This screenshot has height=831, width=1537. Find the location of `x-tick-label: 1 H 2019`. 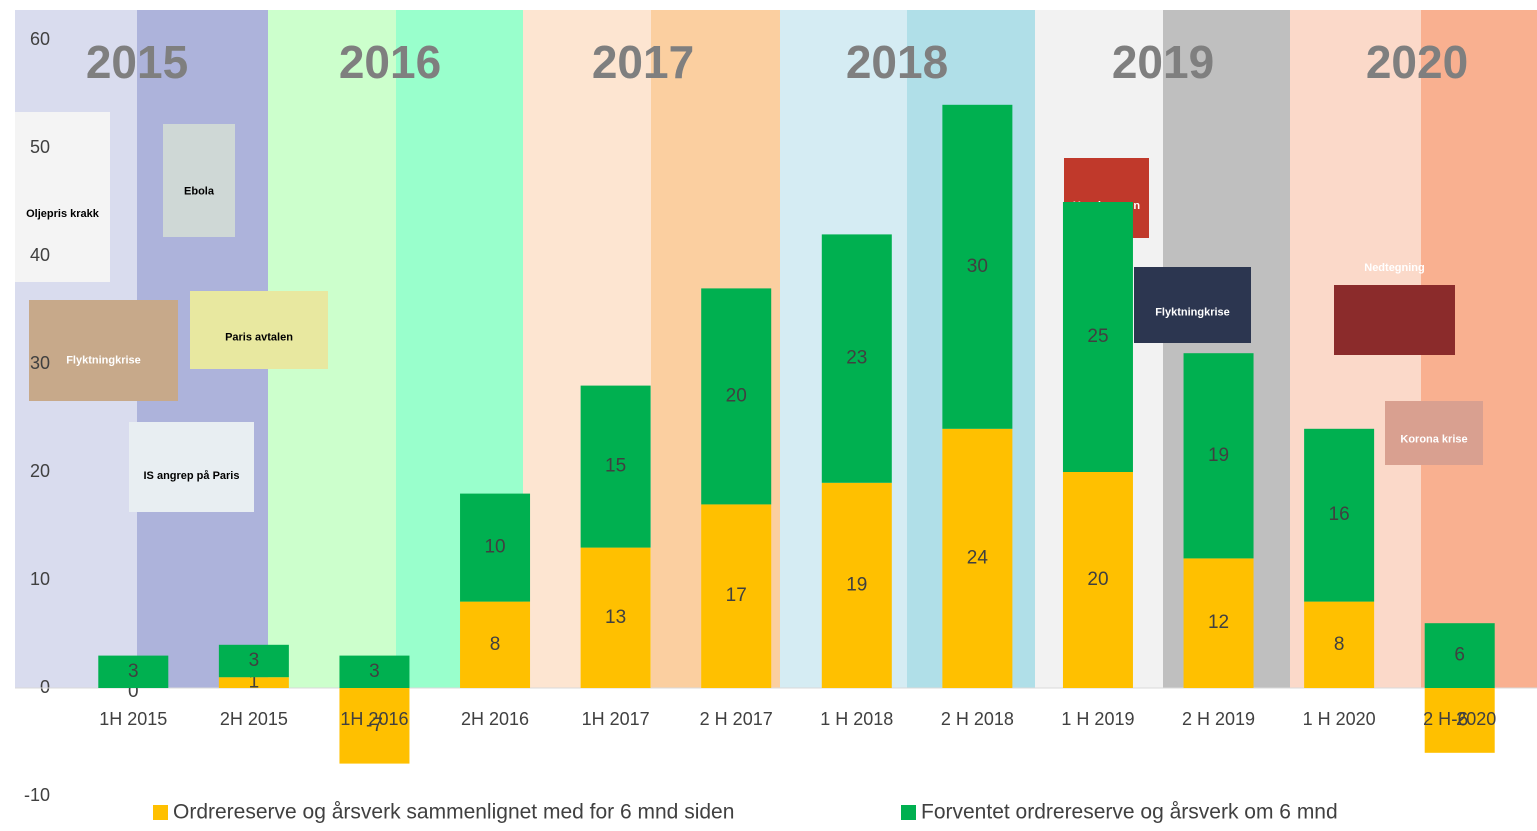

x-tick-label: 1 H 2019 is located at coordinates (1097, 719).